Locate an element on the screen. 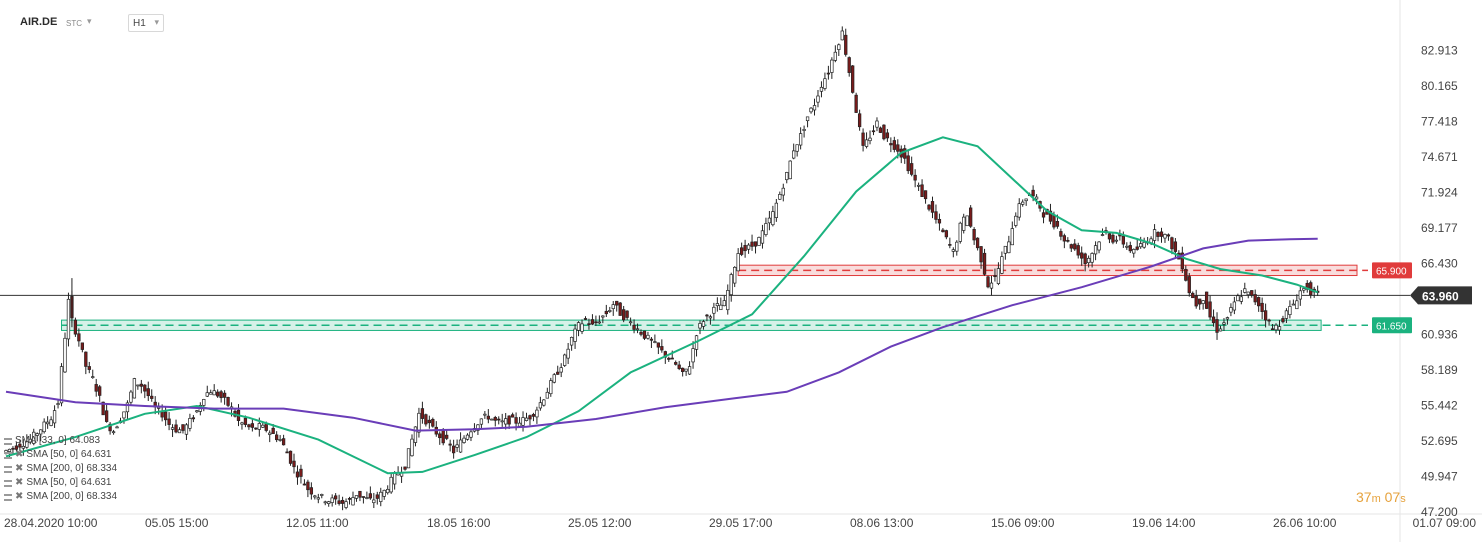  market-tag: STC is located at coordinates (74, 23).